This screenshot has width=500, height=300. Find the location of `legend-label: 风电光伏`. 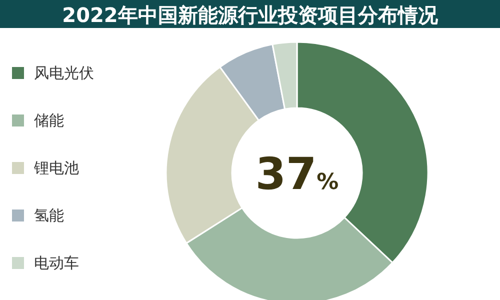

legend-label: 风电光伏 is located at coordinates (64, 73).